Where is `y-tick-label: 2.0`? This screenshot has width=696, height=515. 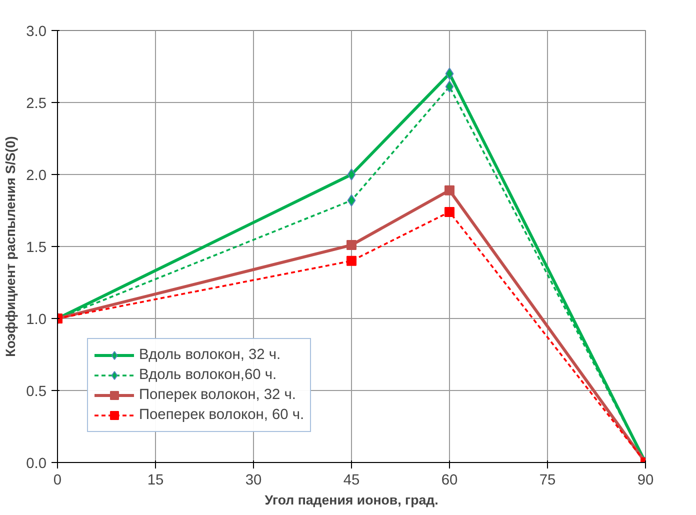
y-tick-label: 2.0 is located at coordinates (36, 176).